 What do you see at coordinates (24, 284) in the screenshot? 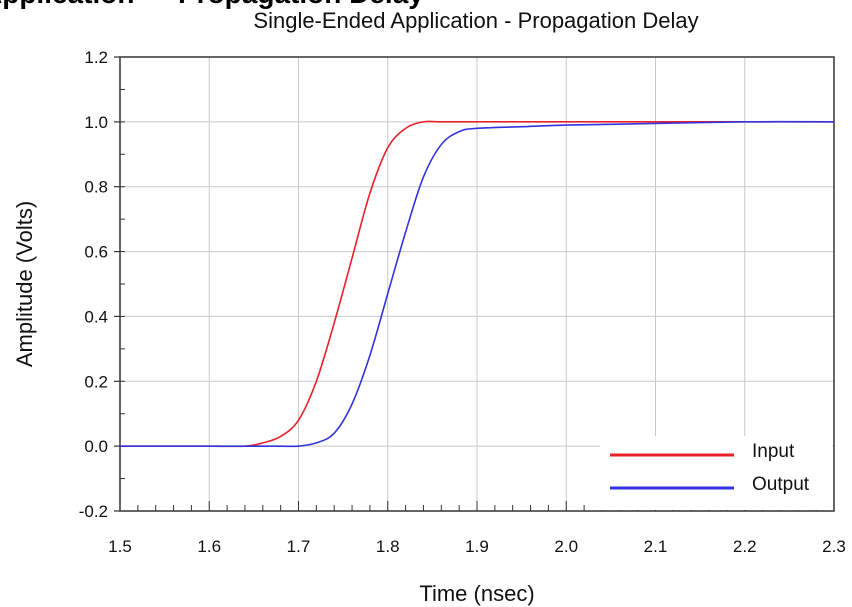
I see `y-axis-label: Amplitude (Volts)` at bounding box center [24, 284].